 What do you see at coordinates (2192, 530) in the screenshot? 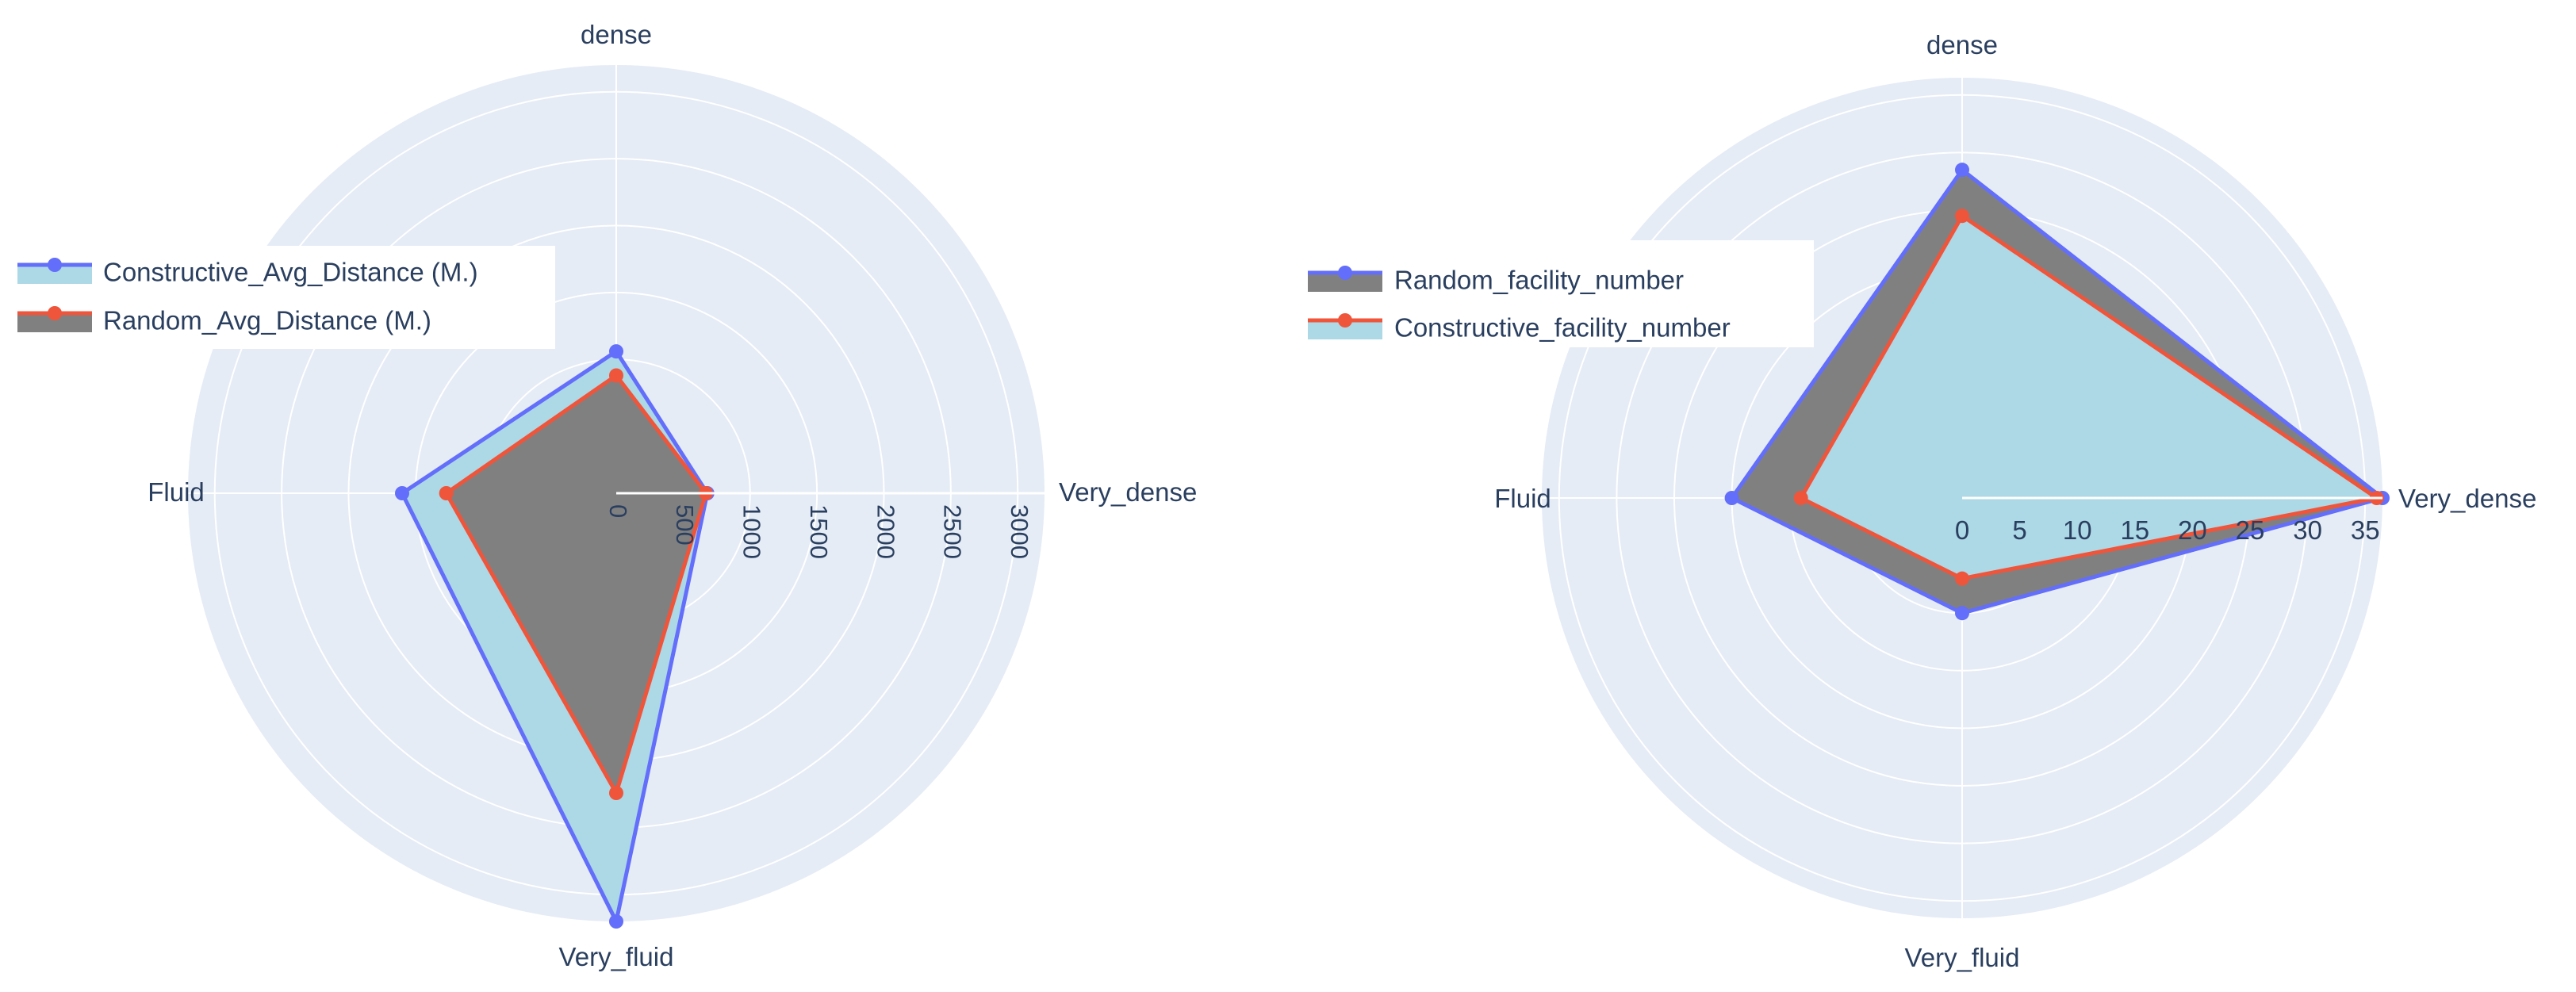
I see `radial-tick-label: 20` at bounding box center [2192, 530].